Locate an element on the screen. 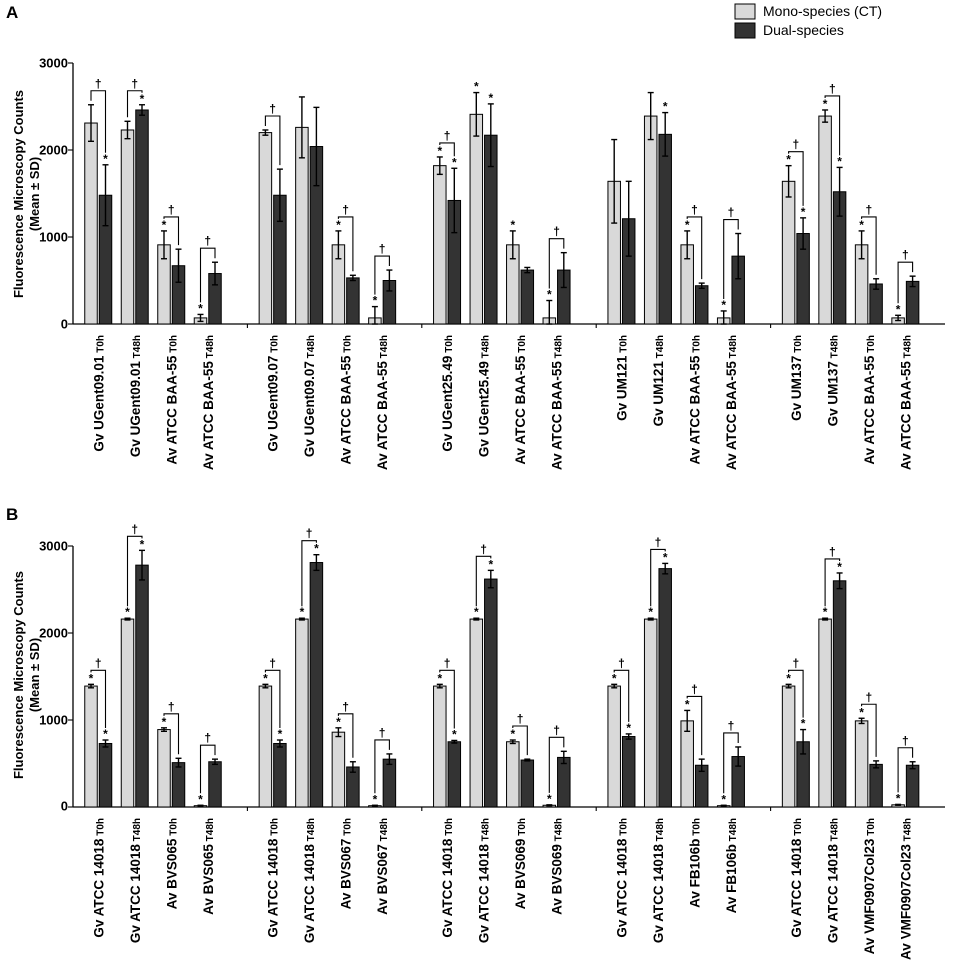 The image size is (957, 978). x-category-label: Gv UGent25.49 T0h is located at coordinates (447, 393).